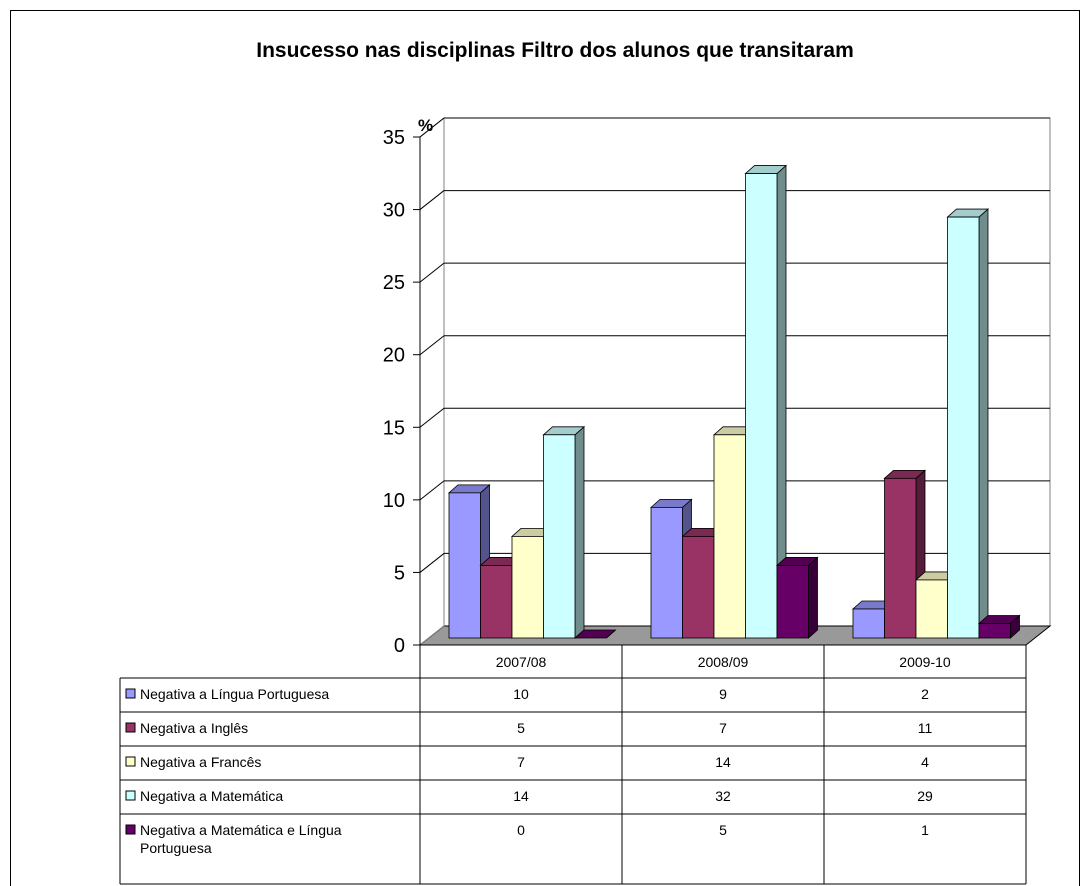  What do you see at coordinates (723, 796) in the screenshot?
I see `data-label: 32` at bounding box center [723, 796].